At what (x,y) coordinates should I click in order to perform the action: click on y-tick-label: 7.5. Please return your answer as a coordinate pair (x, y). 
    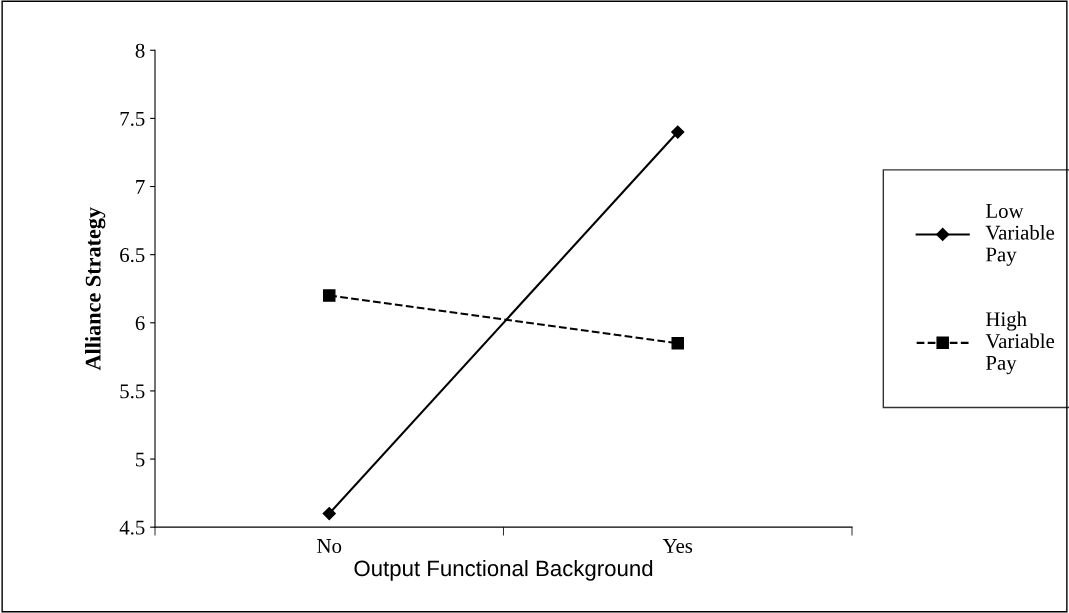
    Looking at the image, I should click on (132, 118).